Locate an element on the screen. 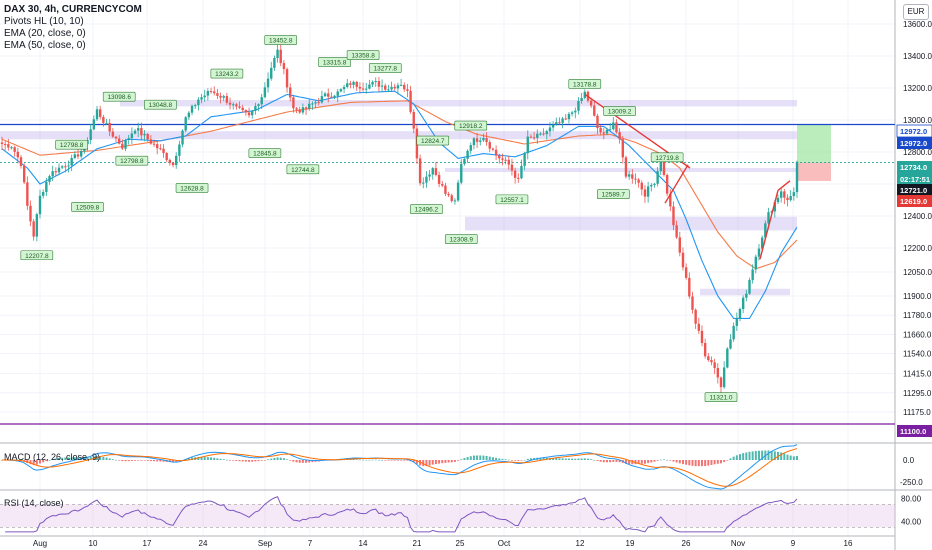 This screenshot has height=550, width=932. price-tag-label: 12972.0 is located at coordinates (913, 143).